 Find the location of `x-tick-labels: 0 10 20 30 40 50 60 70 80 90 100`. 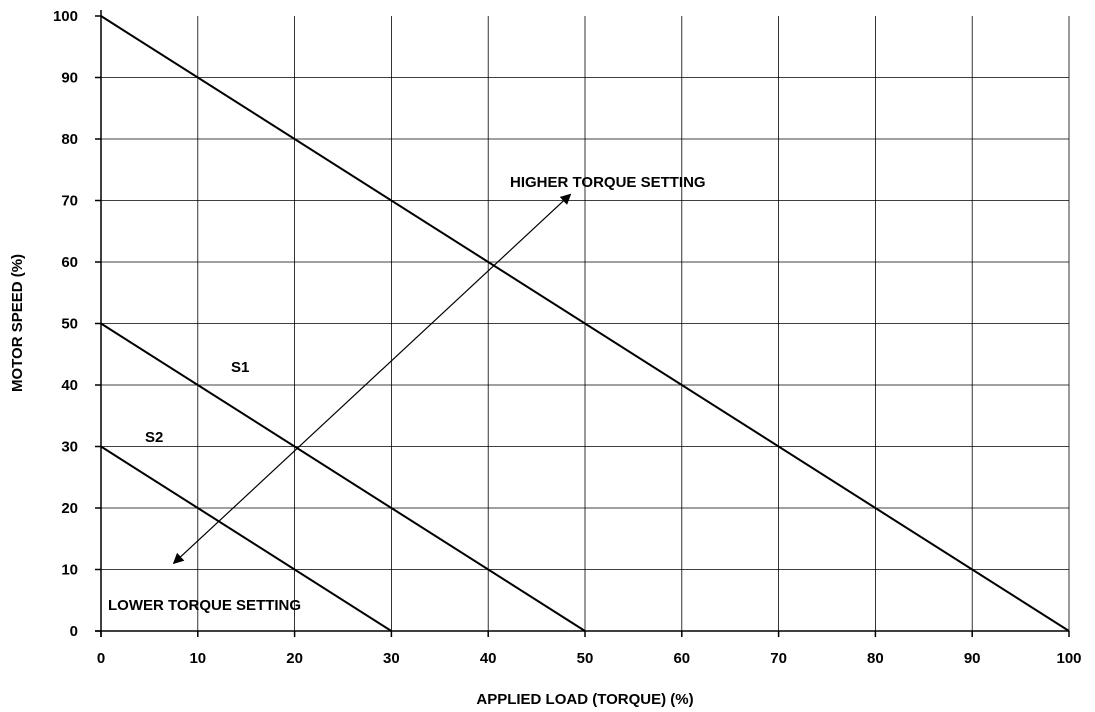

x-tick-labels: 0 10 20 30 40 50 60 70 80 90 100 is located at coordinates (589, 658).